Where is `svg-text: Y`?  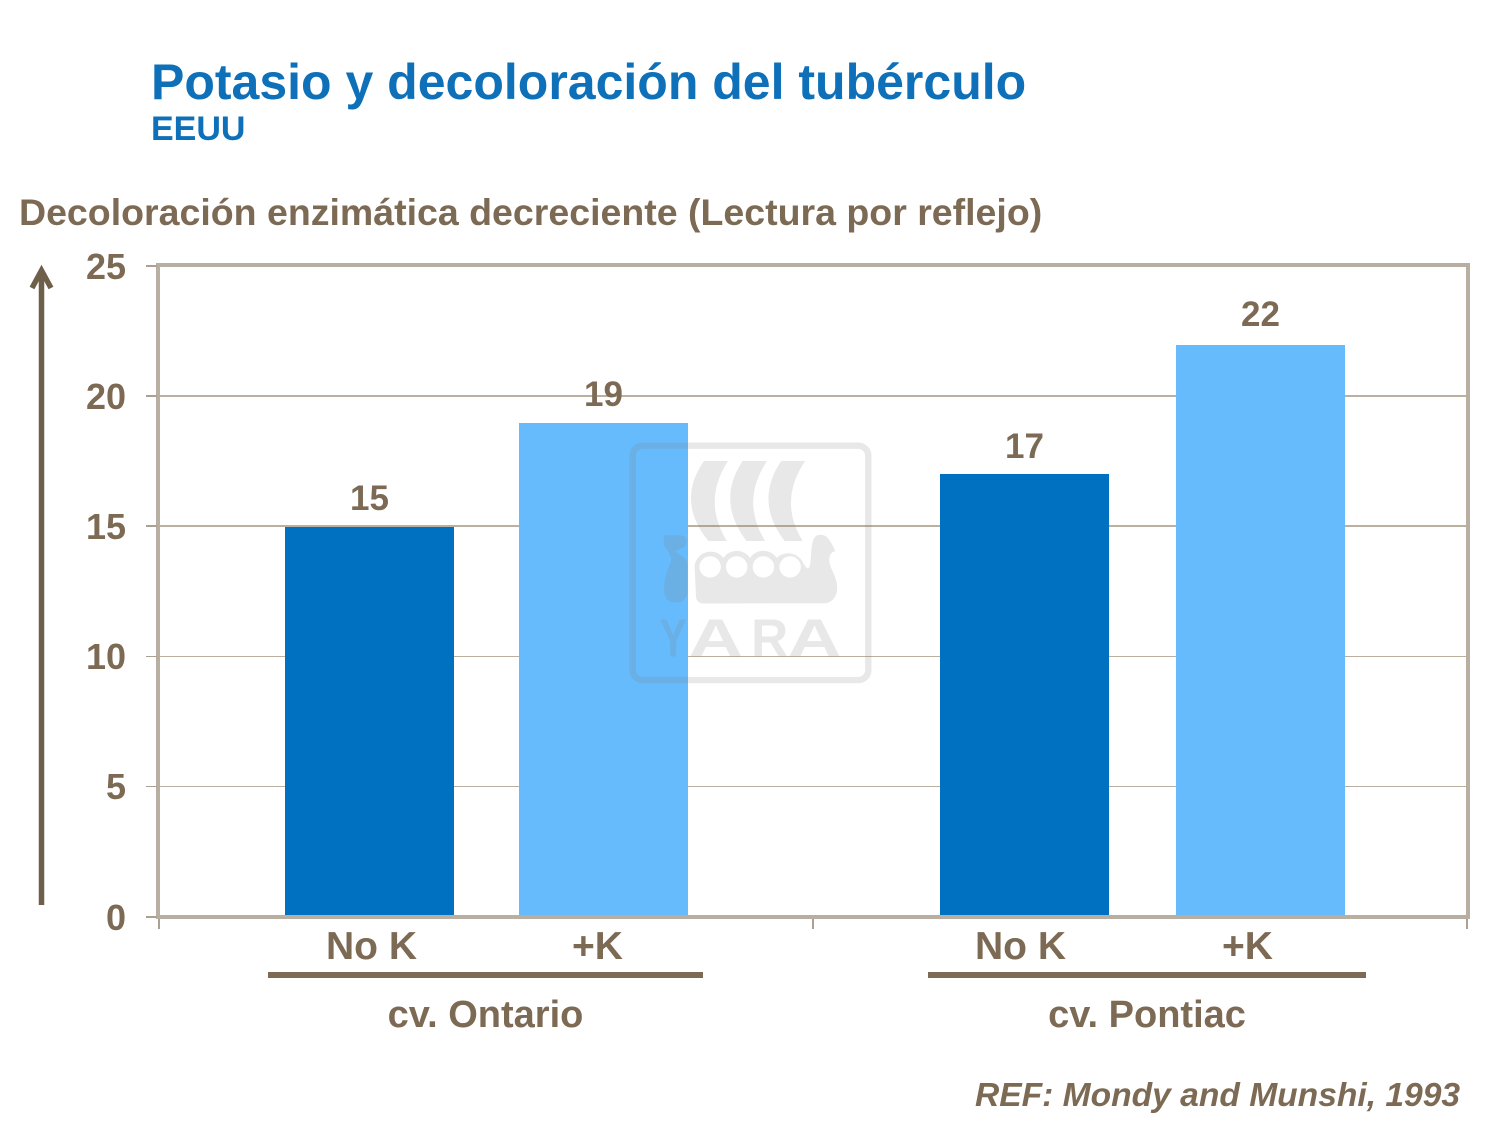
svg-text: Y is located at coordinates (673, 639).